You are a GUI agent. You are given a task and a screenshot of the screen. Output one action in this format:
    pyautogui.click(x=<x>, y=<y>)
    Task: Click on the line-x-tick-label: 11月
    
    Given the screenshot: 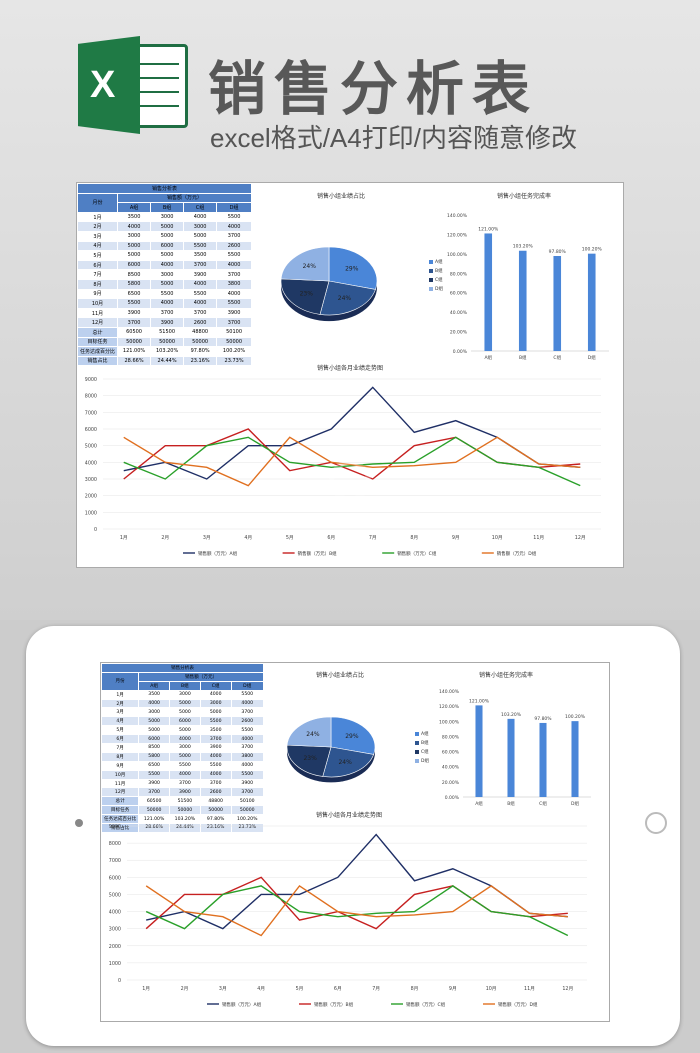 What is the action you would take?
    pyautogui.click(x=538, y=538)
    